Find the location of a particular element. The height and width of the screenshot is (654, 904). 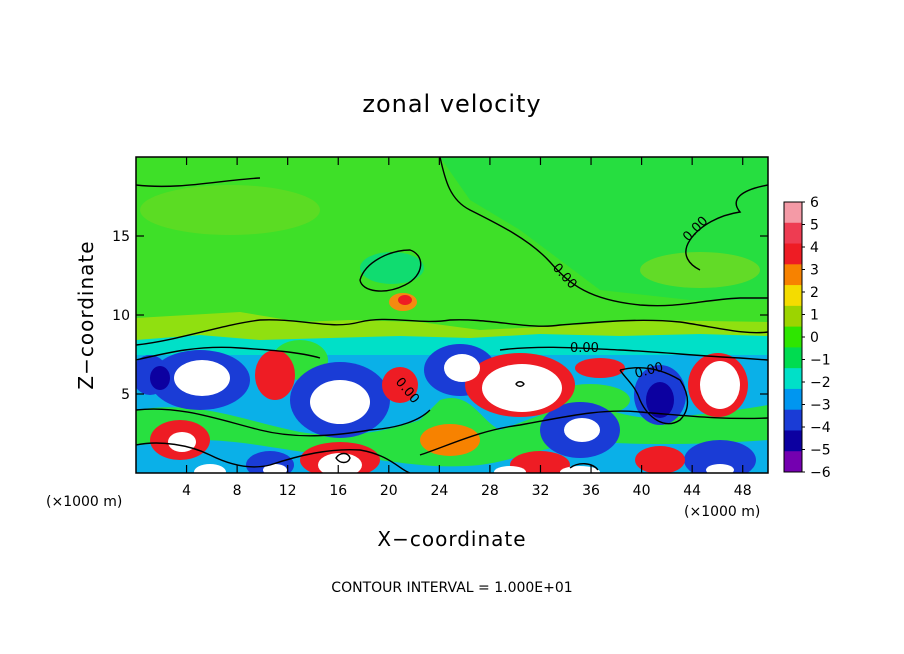

x-tick-label: 24 is located at coordinates (439, 491).